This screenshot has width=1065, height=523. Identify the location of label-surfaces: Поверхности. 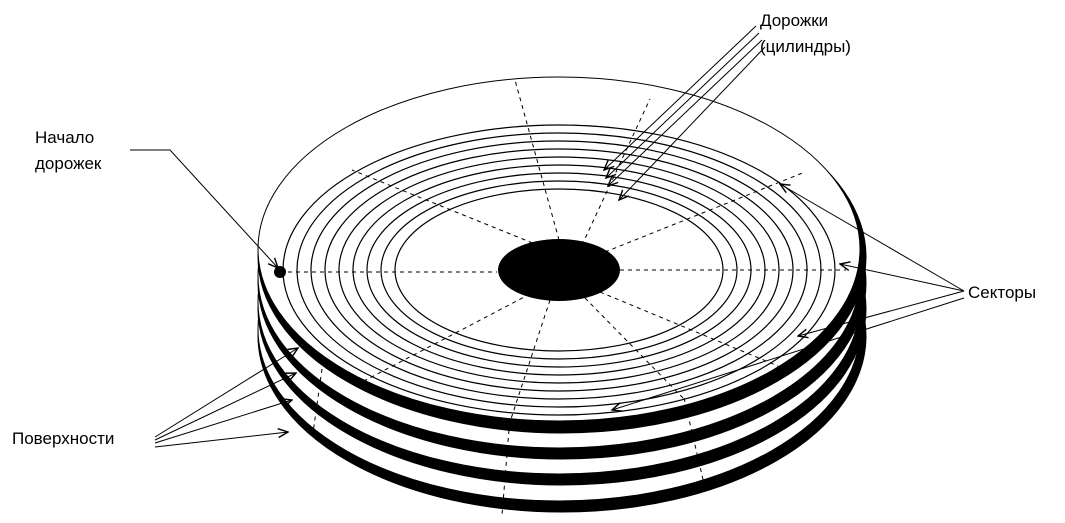
(63, 438).